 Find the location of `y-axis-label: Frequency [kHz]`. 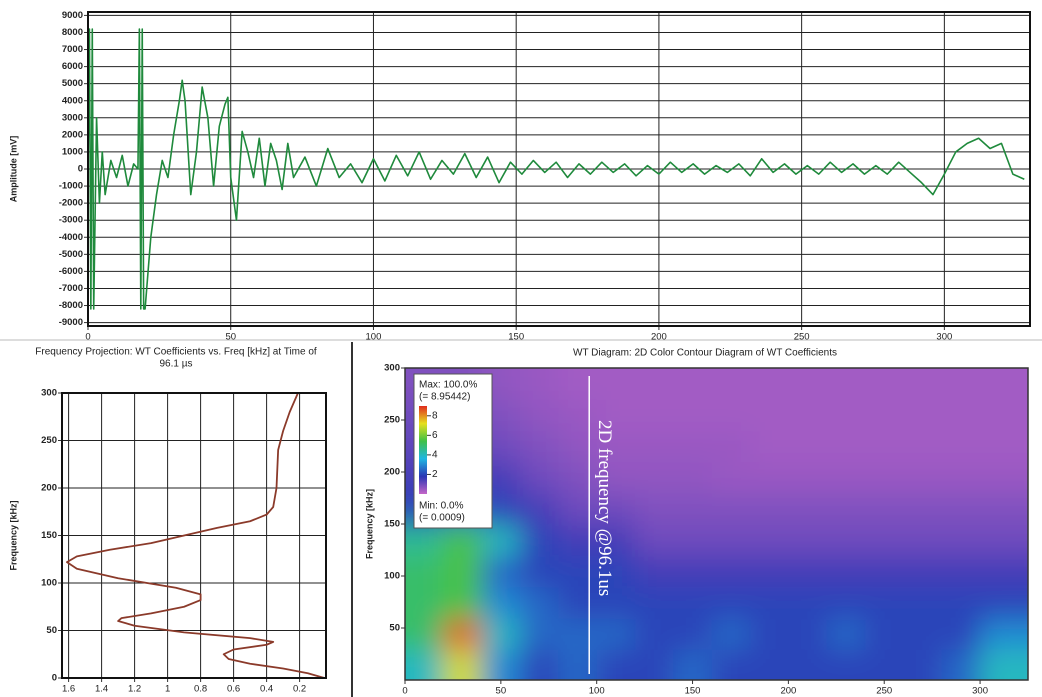

y-axis-label: Frequency [kHz] is located at coordinates (369, 524).